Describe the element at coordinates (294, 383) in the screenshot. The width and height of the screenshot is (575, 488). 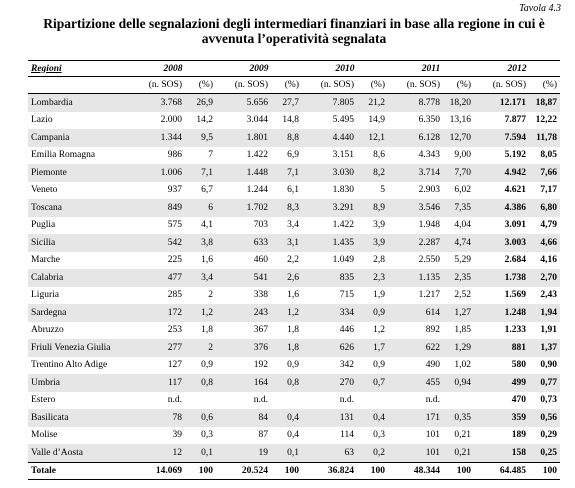
I see `table-row: Umbria 117 0,8 164 0,8 270 0,7 455 0,94 499 0,77` at that location.